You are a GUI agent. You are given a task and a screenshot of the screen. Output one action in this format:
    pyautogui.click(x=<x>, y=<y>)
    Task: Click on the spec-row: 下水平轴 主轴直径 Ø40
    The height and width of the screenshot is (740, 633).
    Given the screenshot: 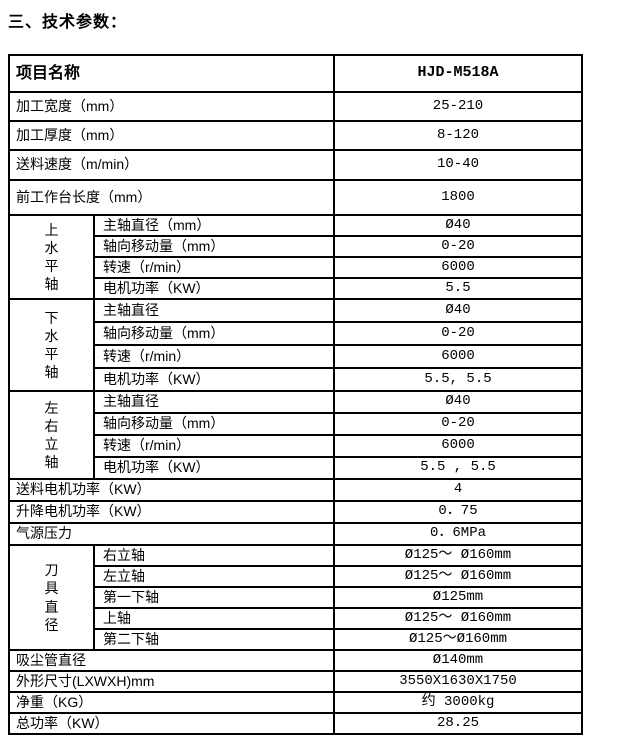 What is the action you would take?
    pyautogui.click(x=296, y=345)
    